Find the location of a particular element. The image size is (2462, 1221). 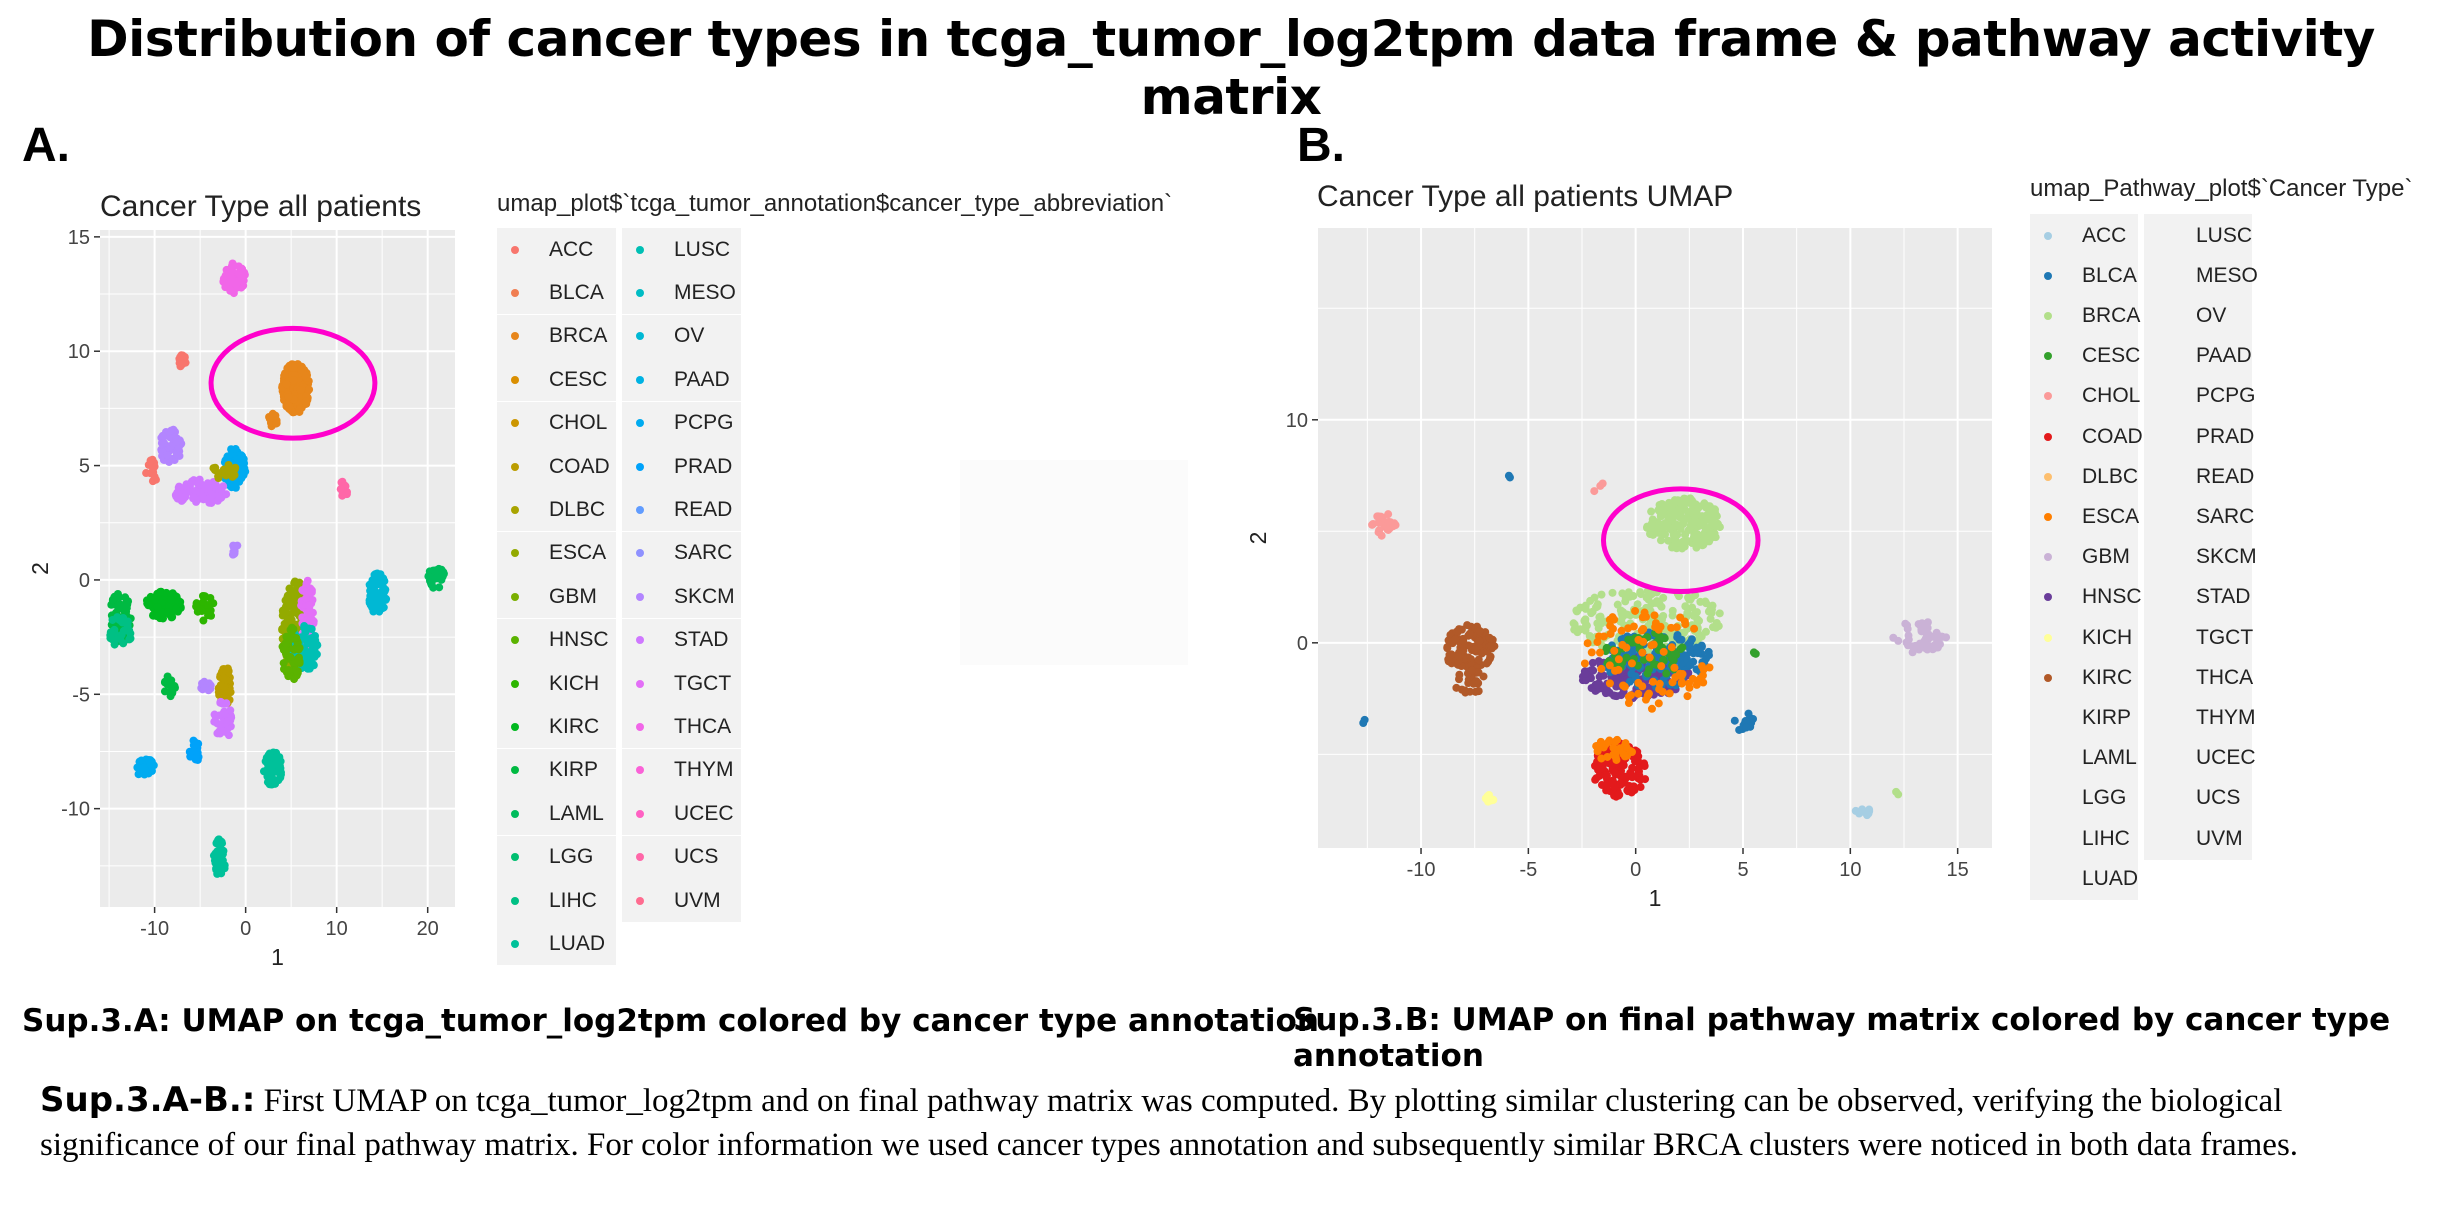

panel-b-legend-label: READ is located at coordinates (2225, 476).